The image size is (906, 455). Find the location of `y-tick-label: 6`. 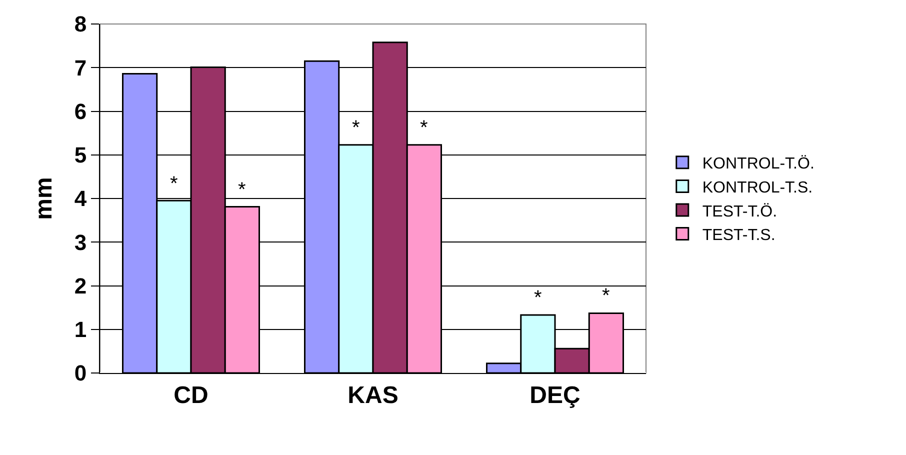

y-tick-label: 6 is located at coordinates (80, 111).